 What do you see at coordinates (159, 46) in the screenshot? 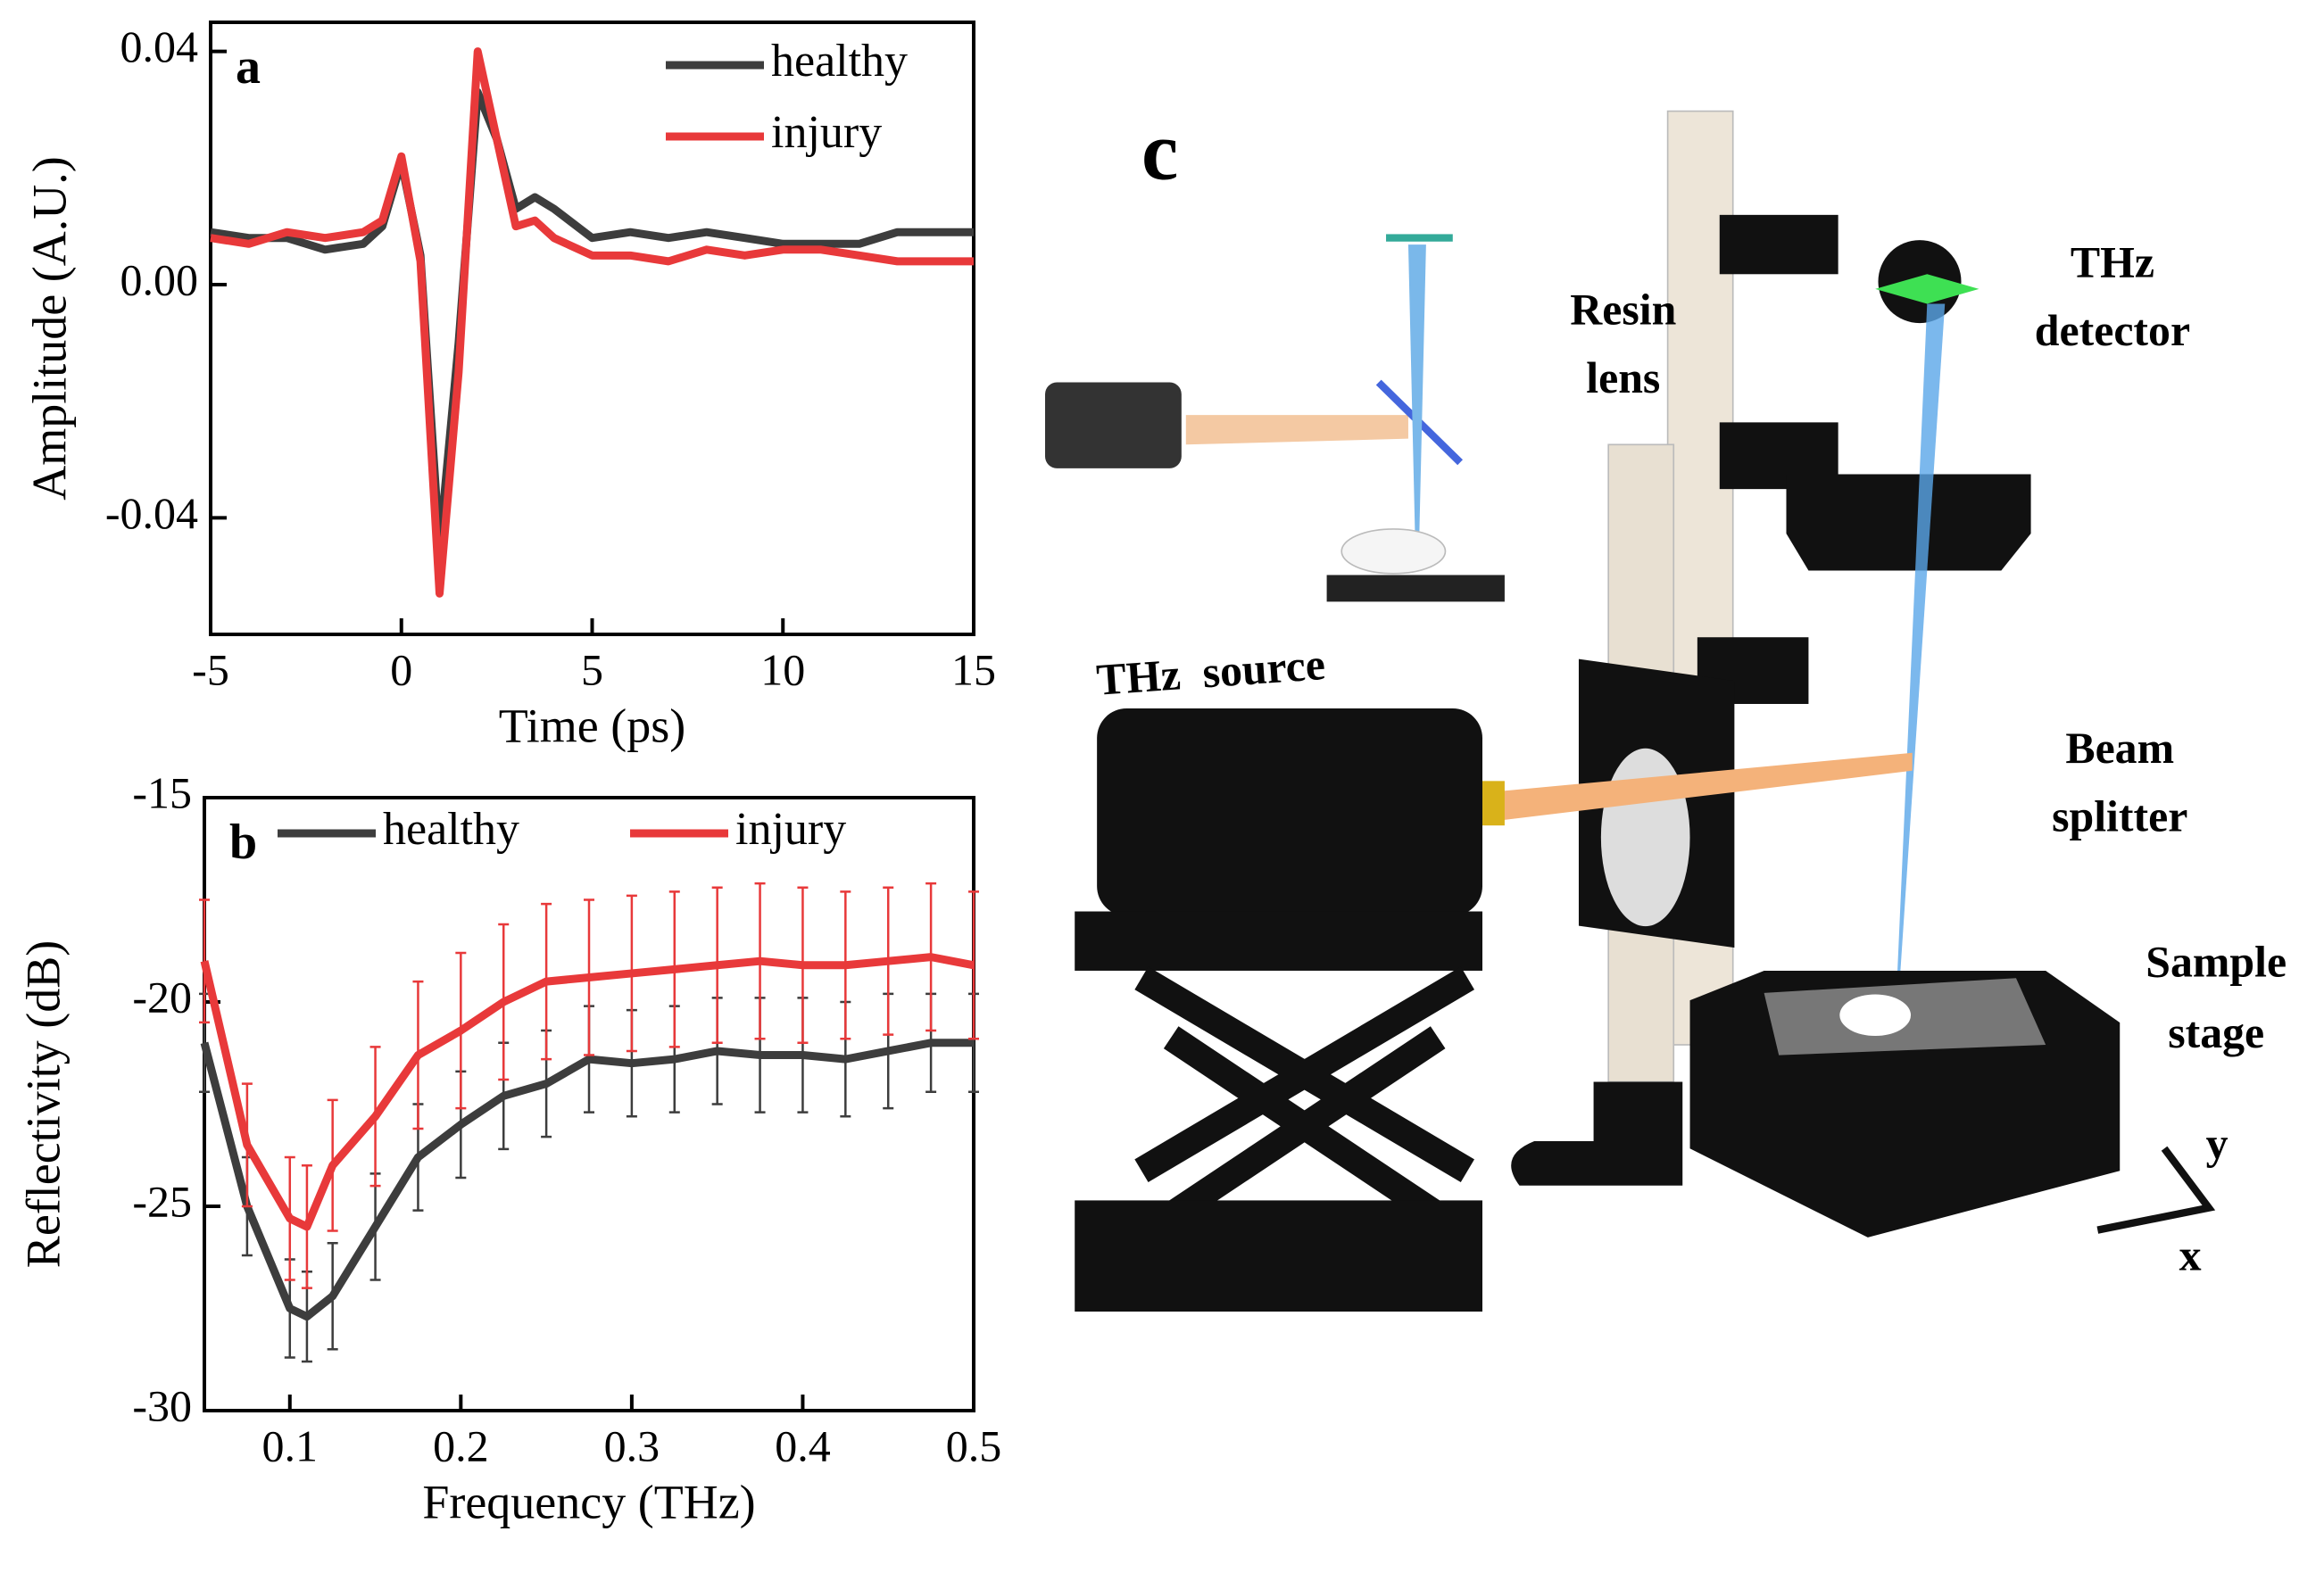
I see `y-tick-label: 0.04` at bounding box center [159, 46].